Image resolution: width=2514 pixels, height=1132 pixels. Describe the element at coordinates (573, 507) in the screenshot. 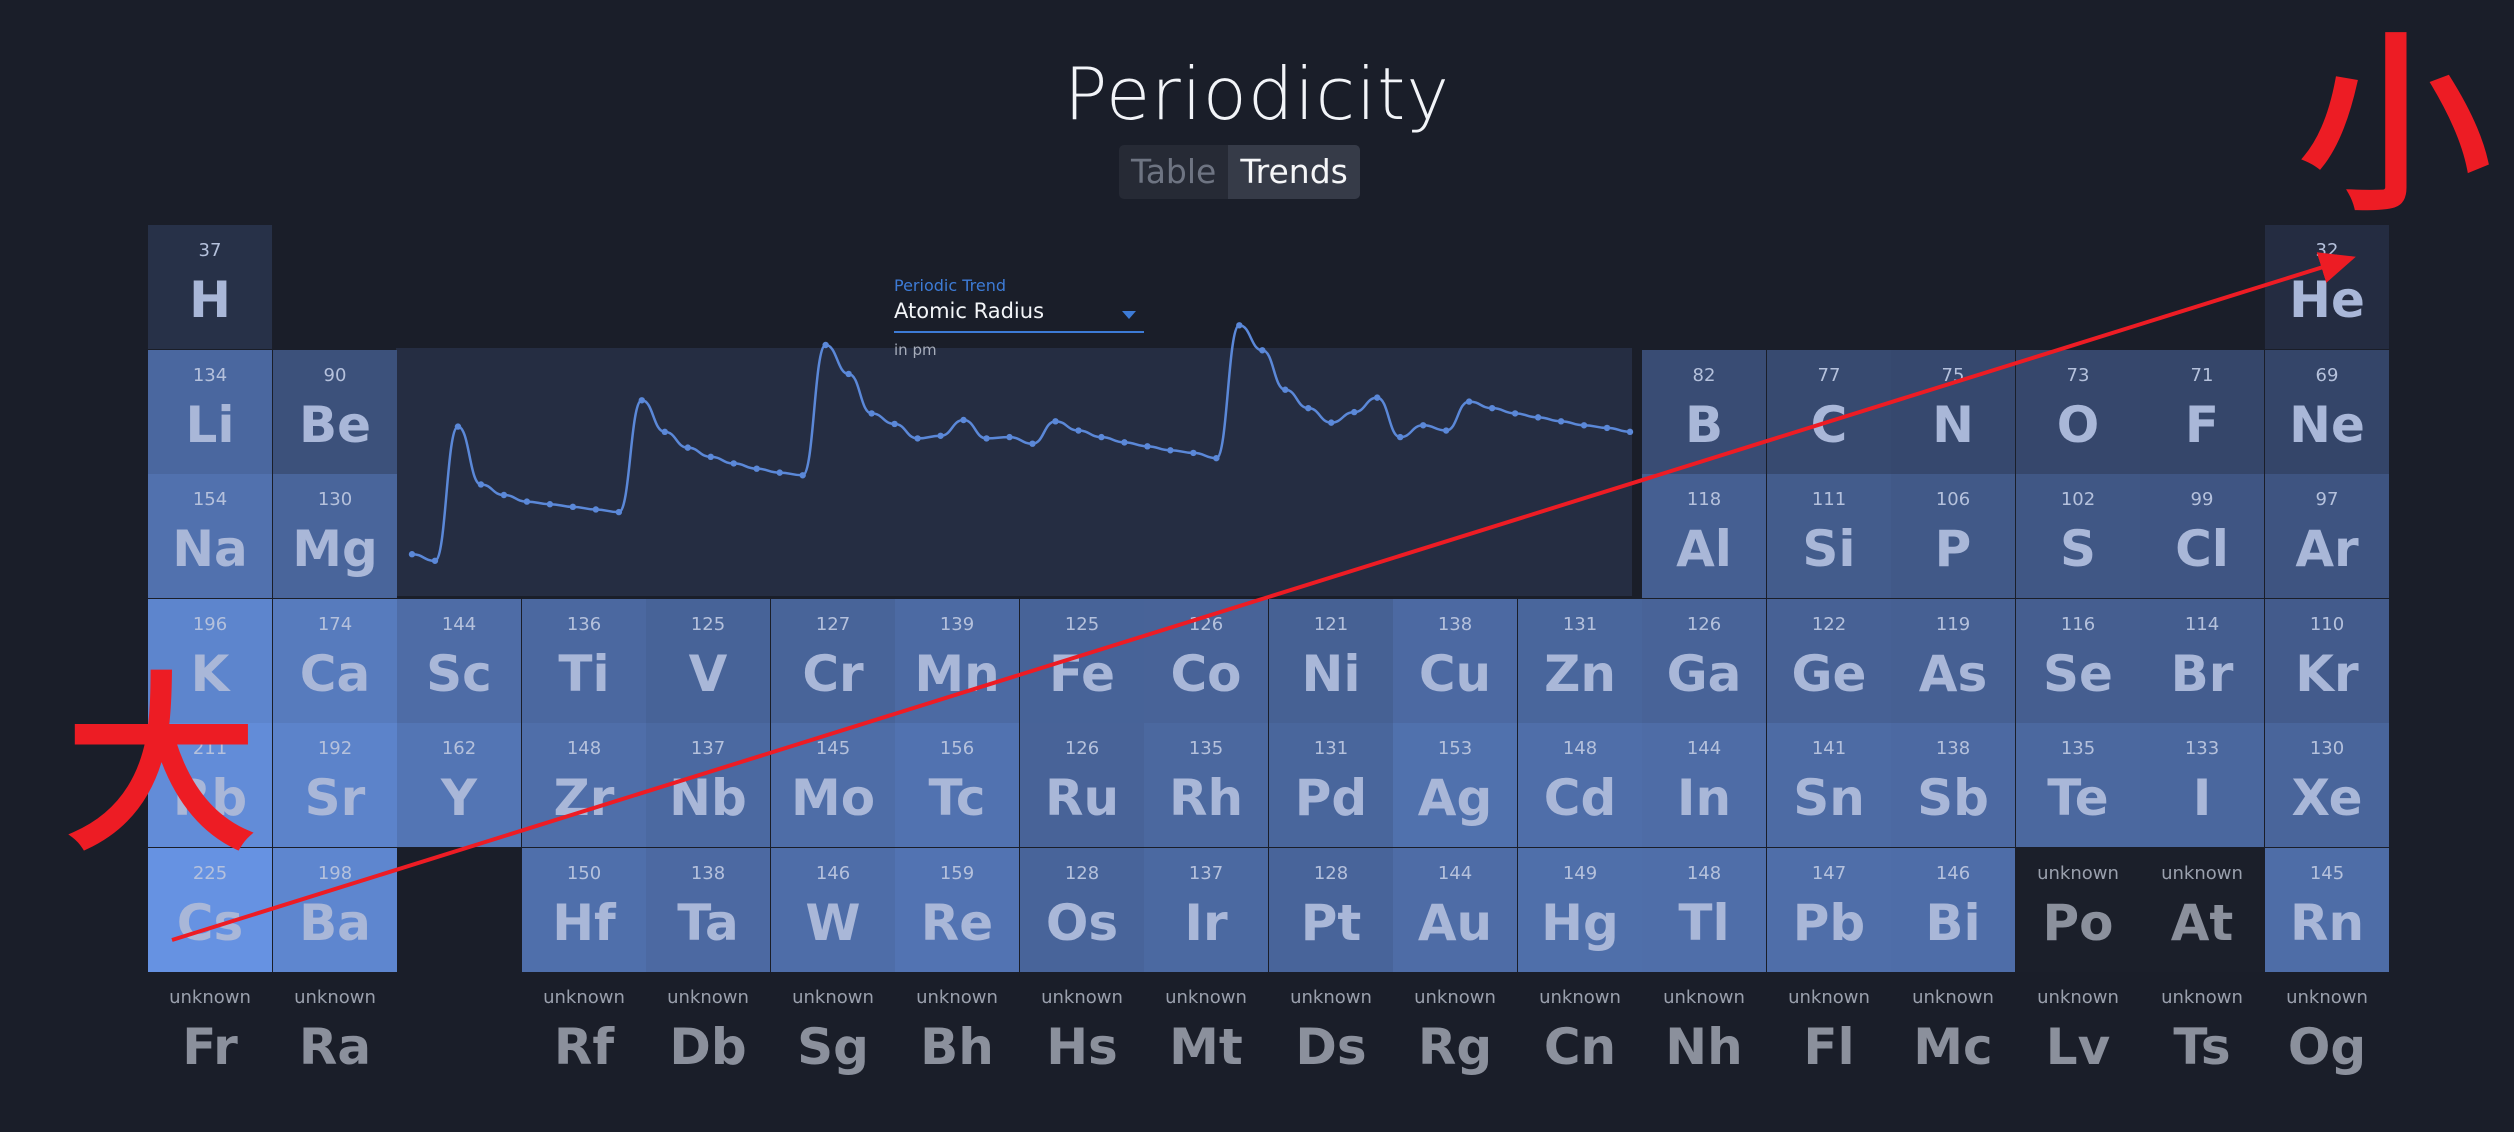

I see `trend-point-o` at that location.